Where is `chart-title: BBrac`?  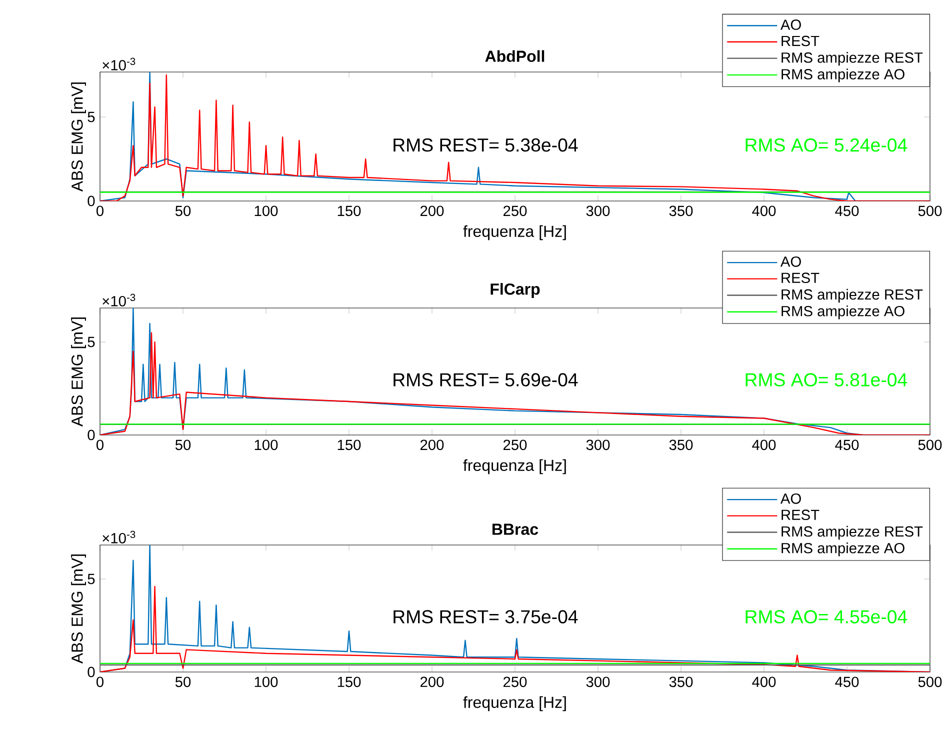
chart-title: BBrac is located at coordinates (515, 529).